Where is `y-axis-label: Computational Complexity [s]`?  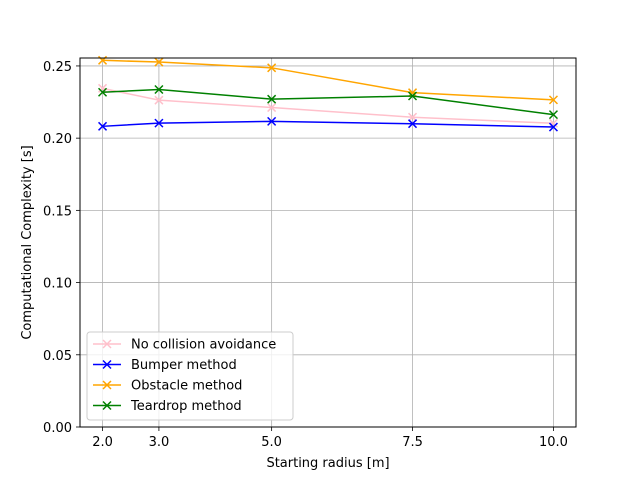 y-axis-label: Computational Complexity [s] is located at coordinates (27, 242).